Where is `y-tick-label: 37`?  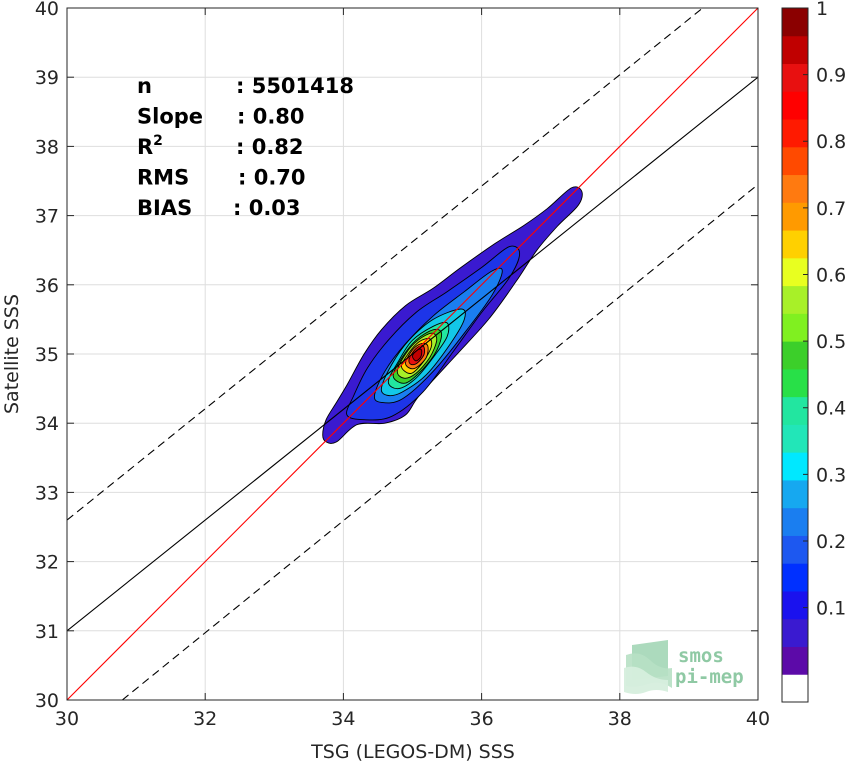
y-tick-label: 37 is located at coordinates (47, 217).